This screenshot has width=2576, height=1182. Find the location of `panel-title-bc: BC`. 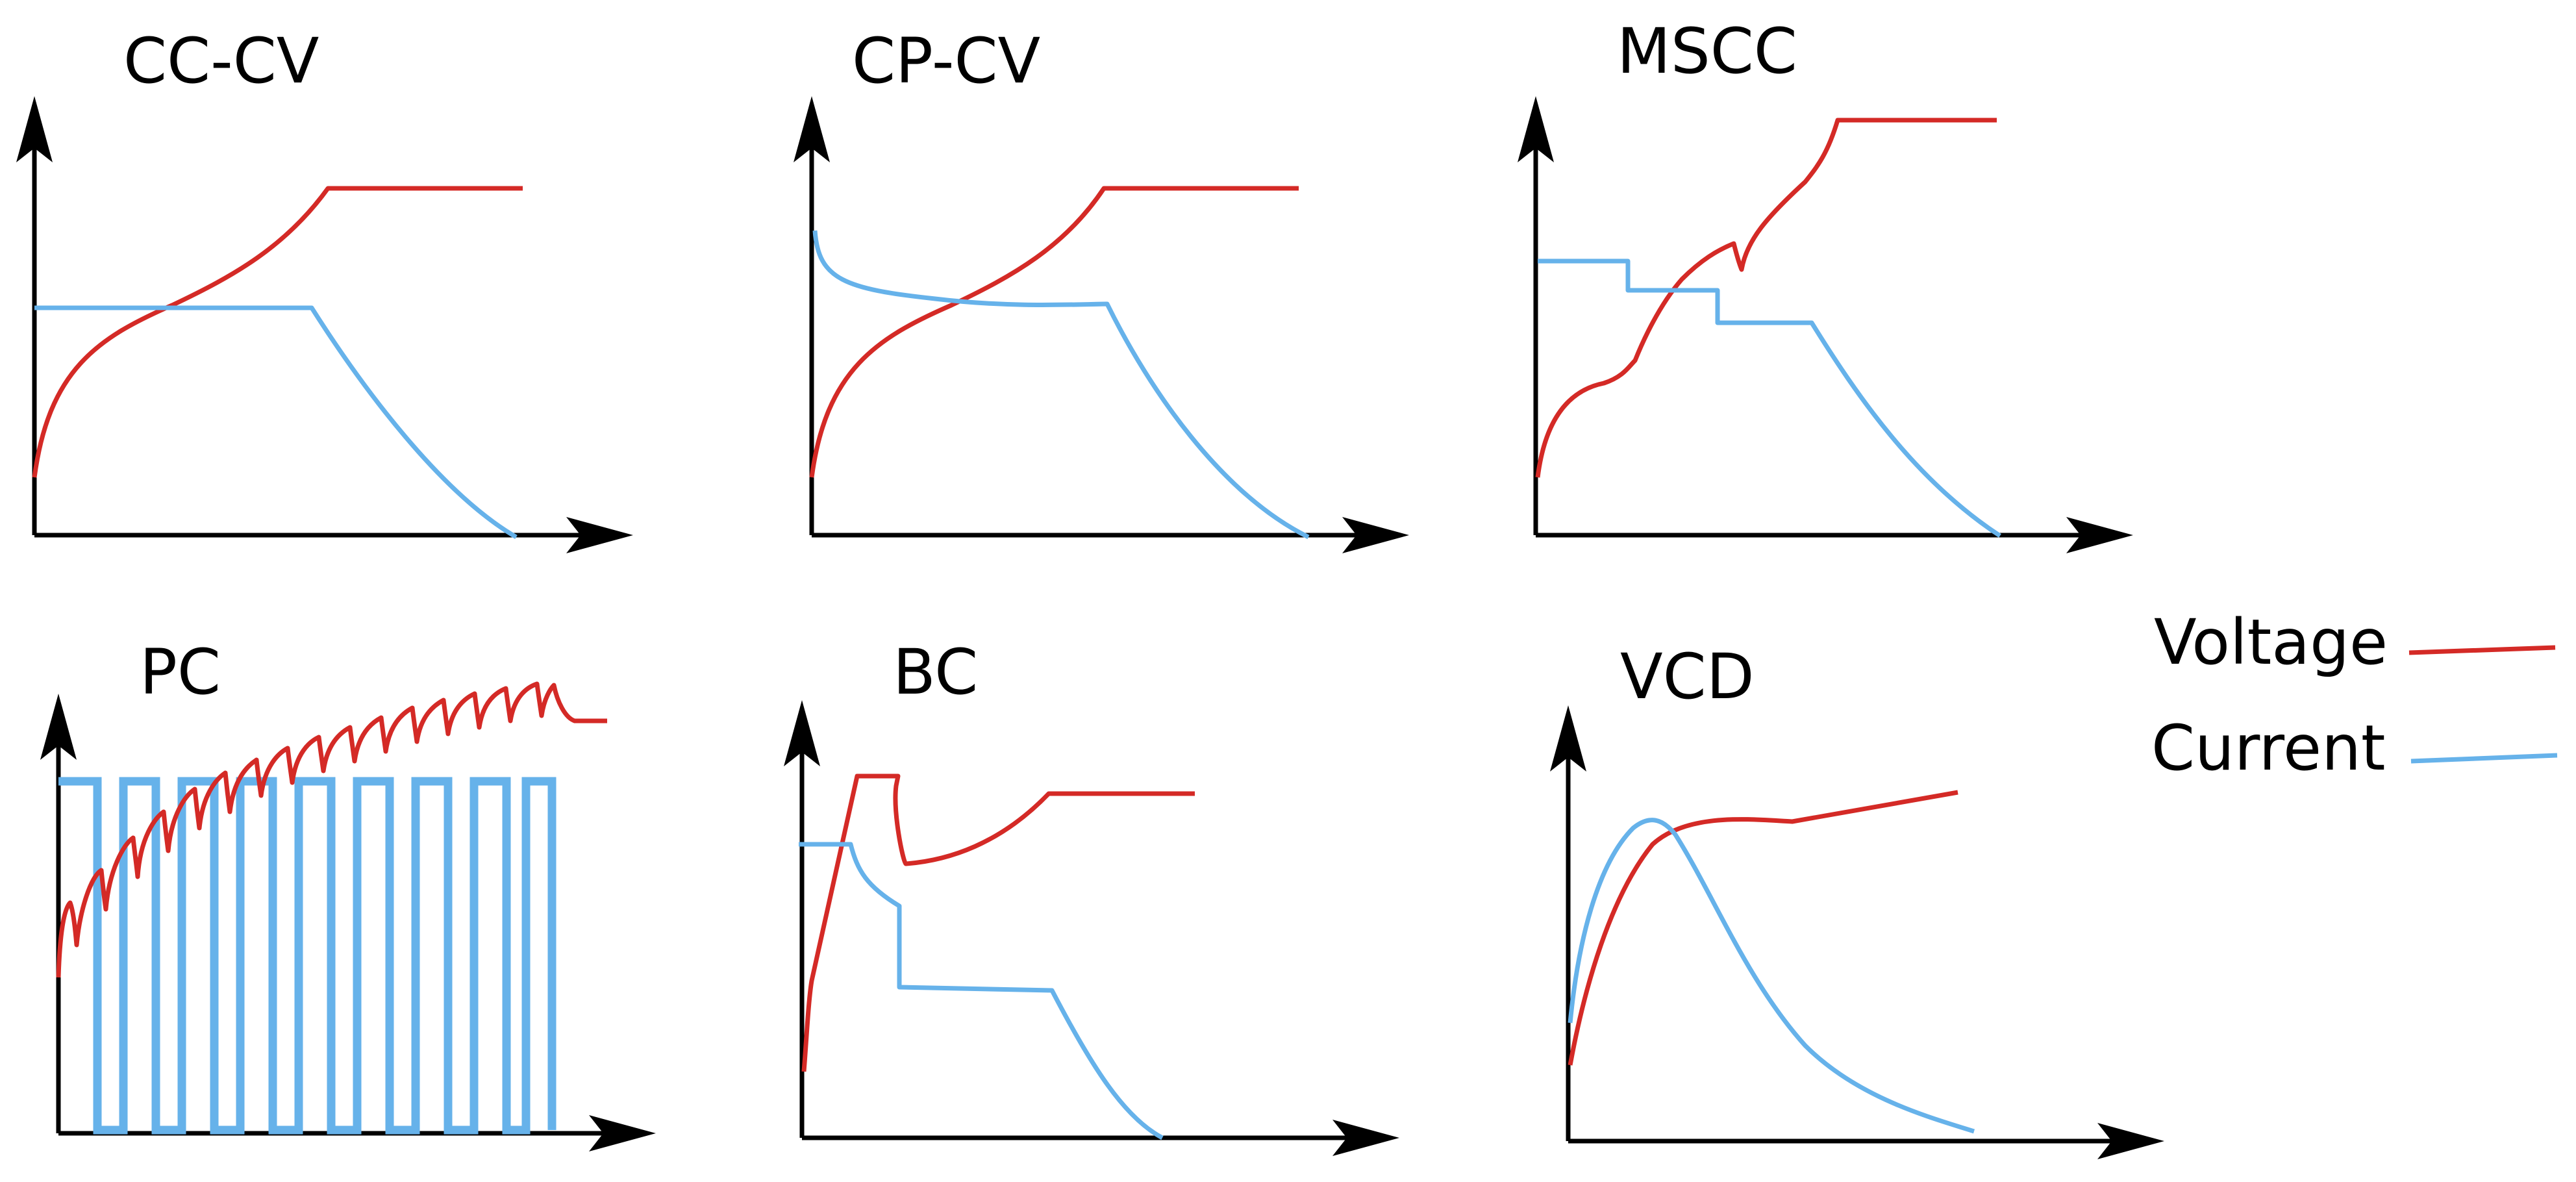

panel-title-bc: BC is located at coordinates (935, 672).